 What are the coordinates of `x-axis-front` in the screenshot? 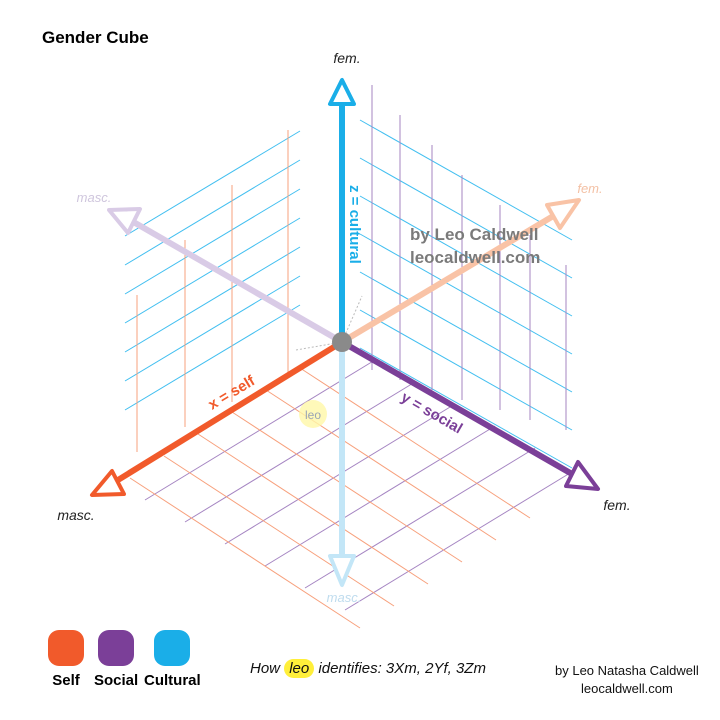 It's located at (230, 411).